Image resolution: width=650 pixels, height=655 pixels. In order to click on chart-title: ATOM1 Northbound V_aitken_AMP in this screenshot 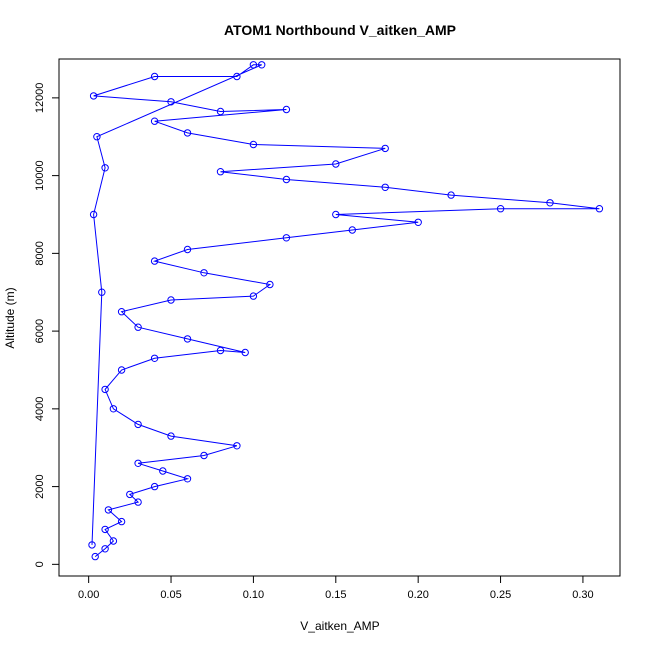, I will do `click(340, 30)`.